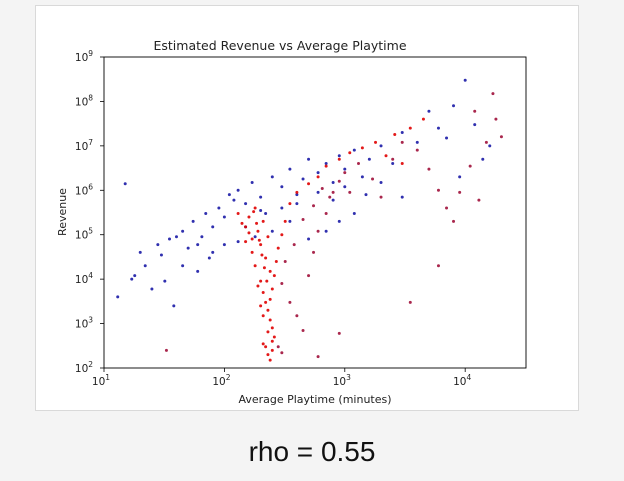  What do you see at coordinates (62, 212) in the screenshot?
I see `y-axis-label: Revenue` at bounding box center [62, 212].